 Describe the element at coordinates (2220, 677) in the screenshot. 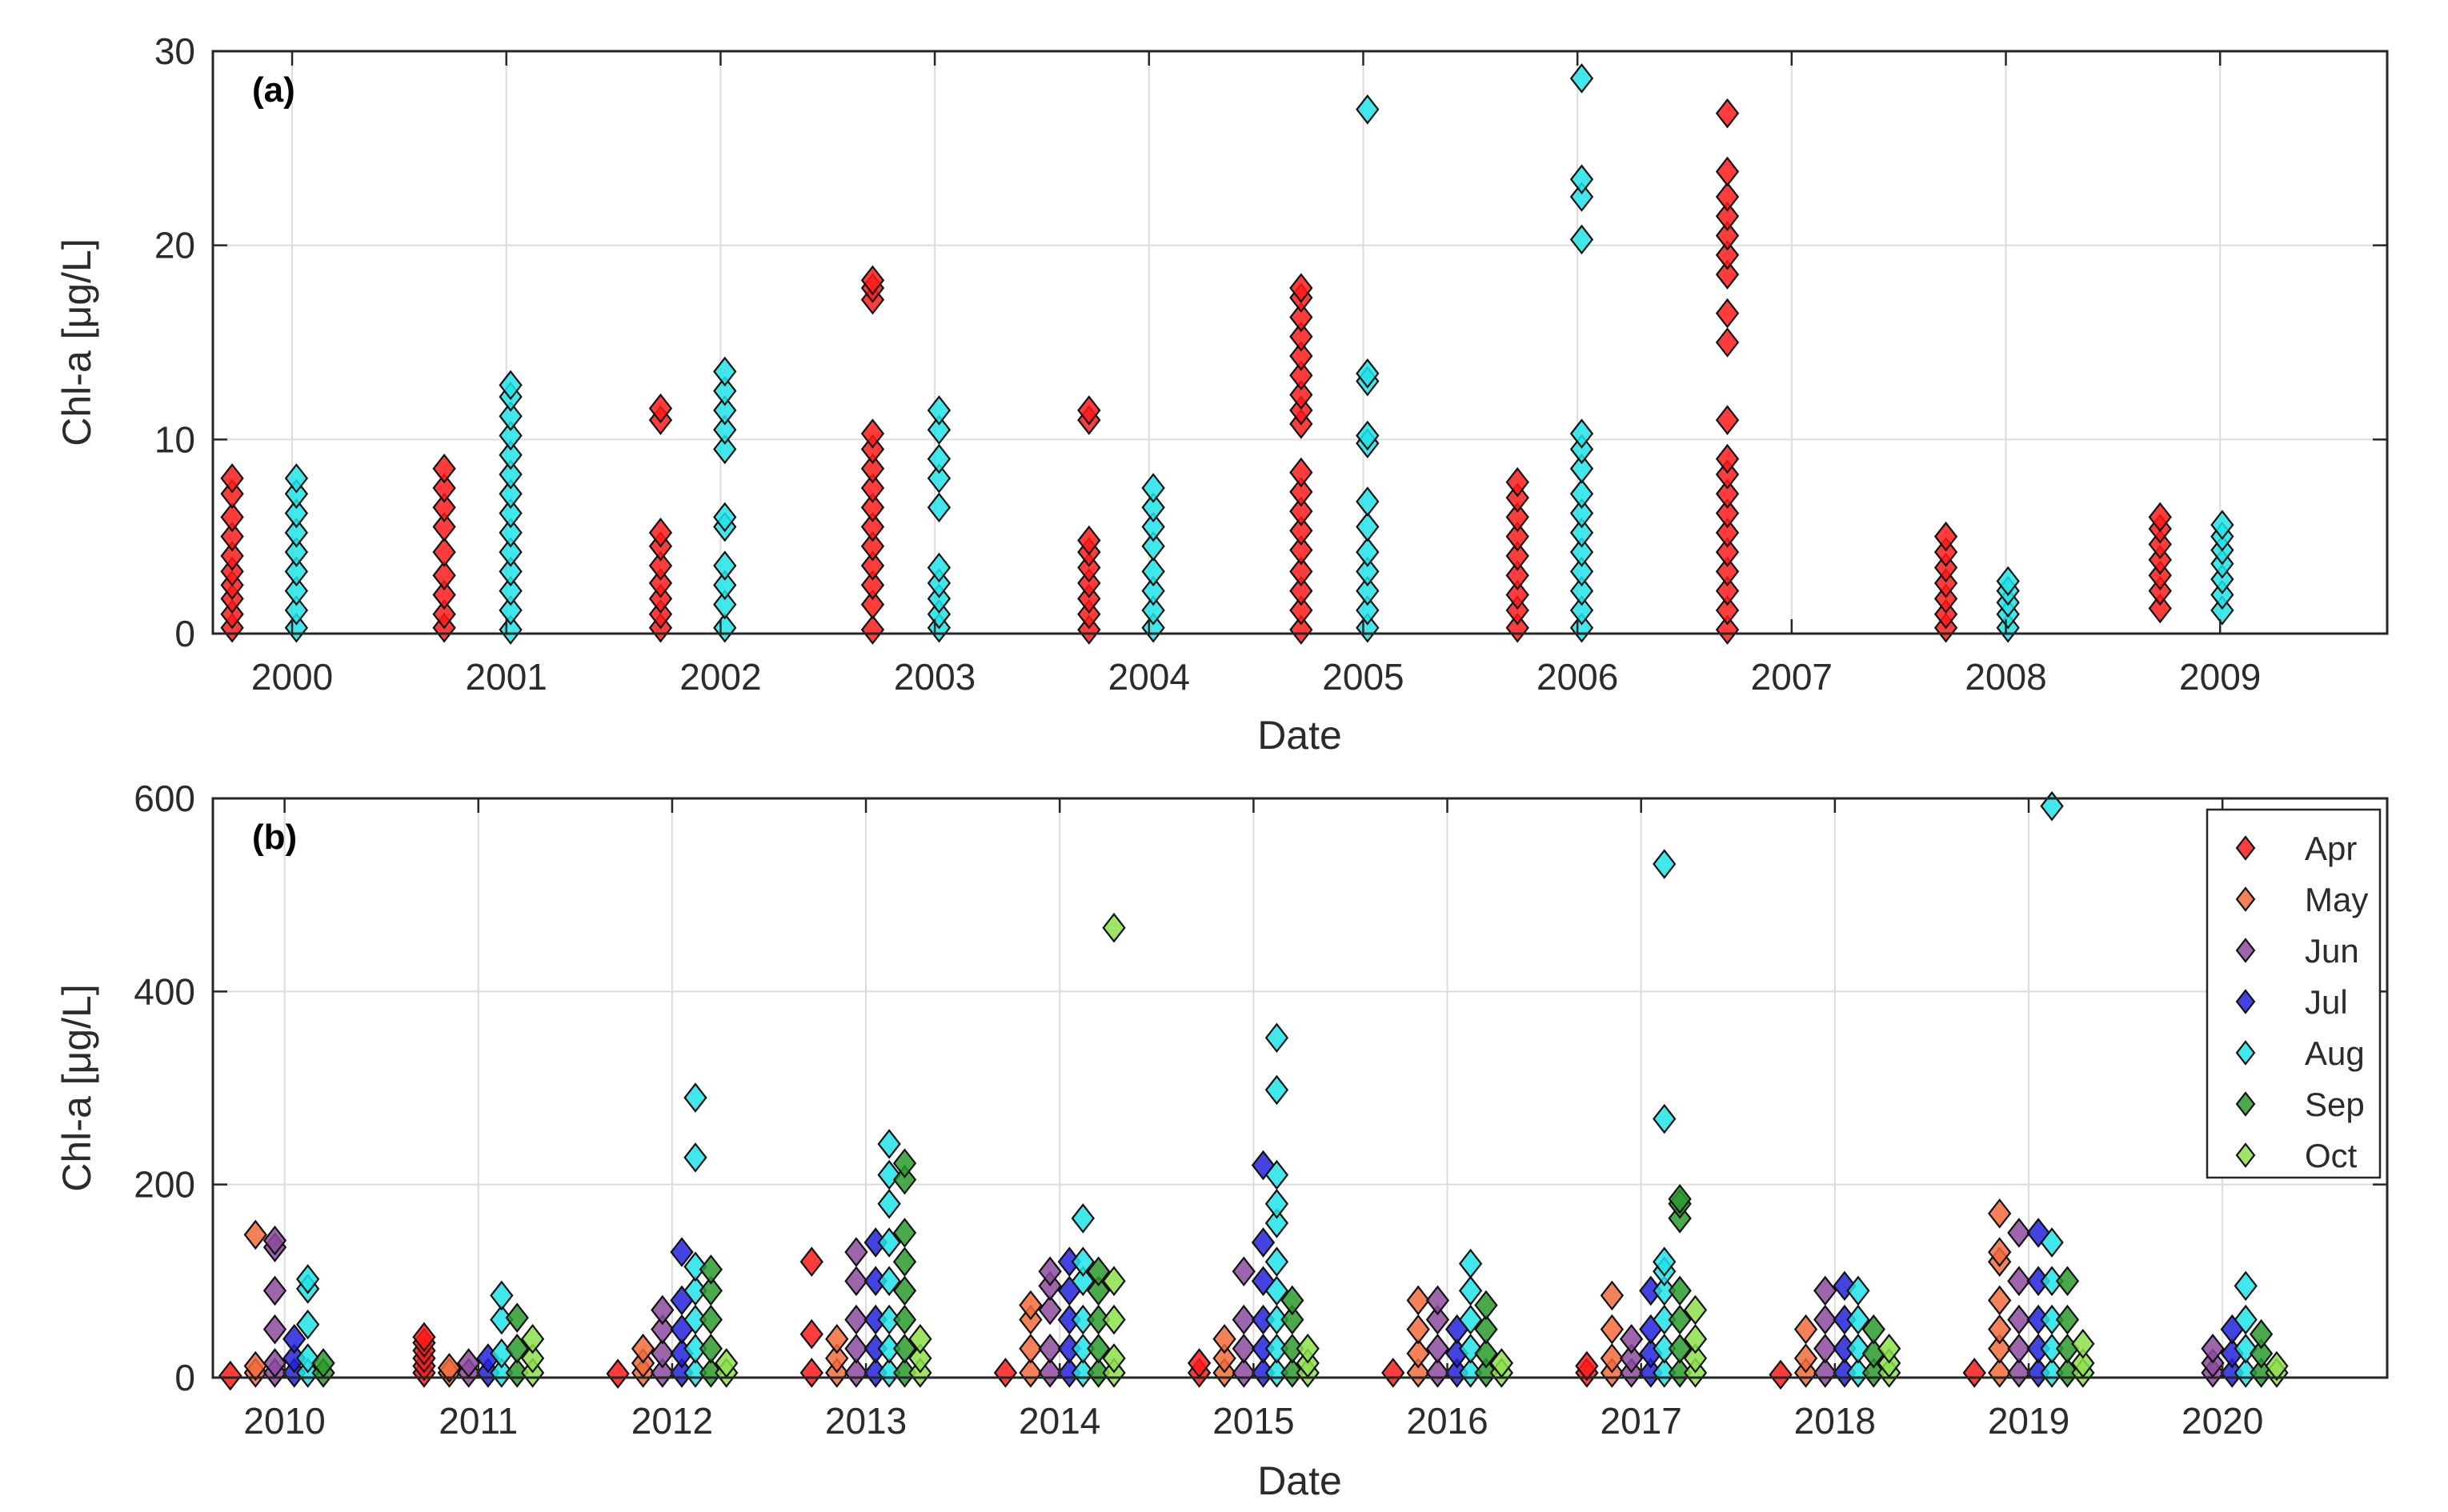

I see `x-tick-label: 2009` at that location.